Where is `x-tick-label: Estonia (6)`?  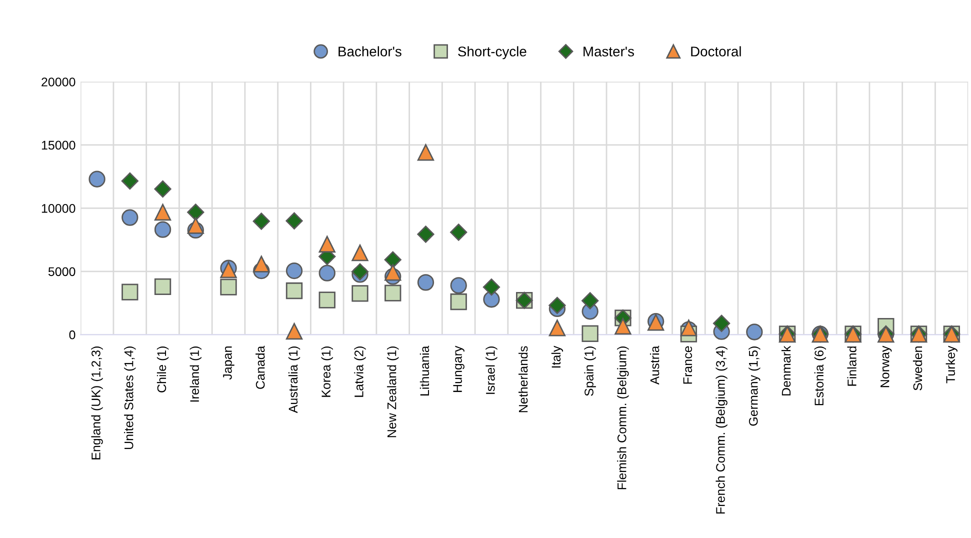
x-tick-label: Estonia (6) is located at coordinates (820, 376).